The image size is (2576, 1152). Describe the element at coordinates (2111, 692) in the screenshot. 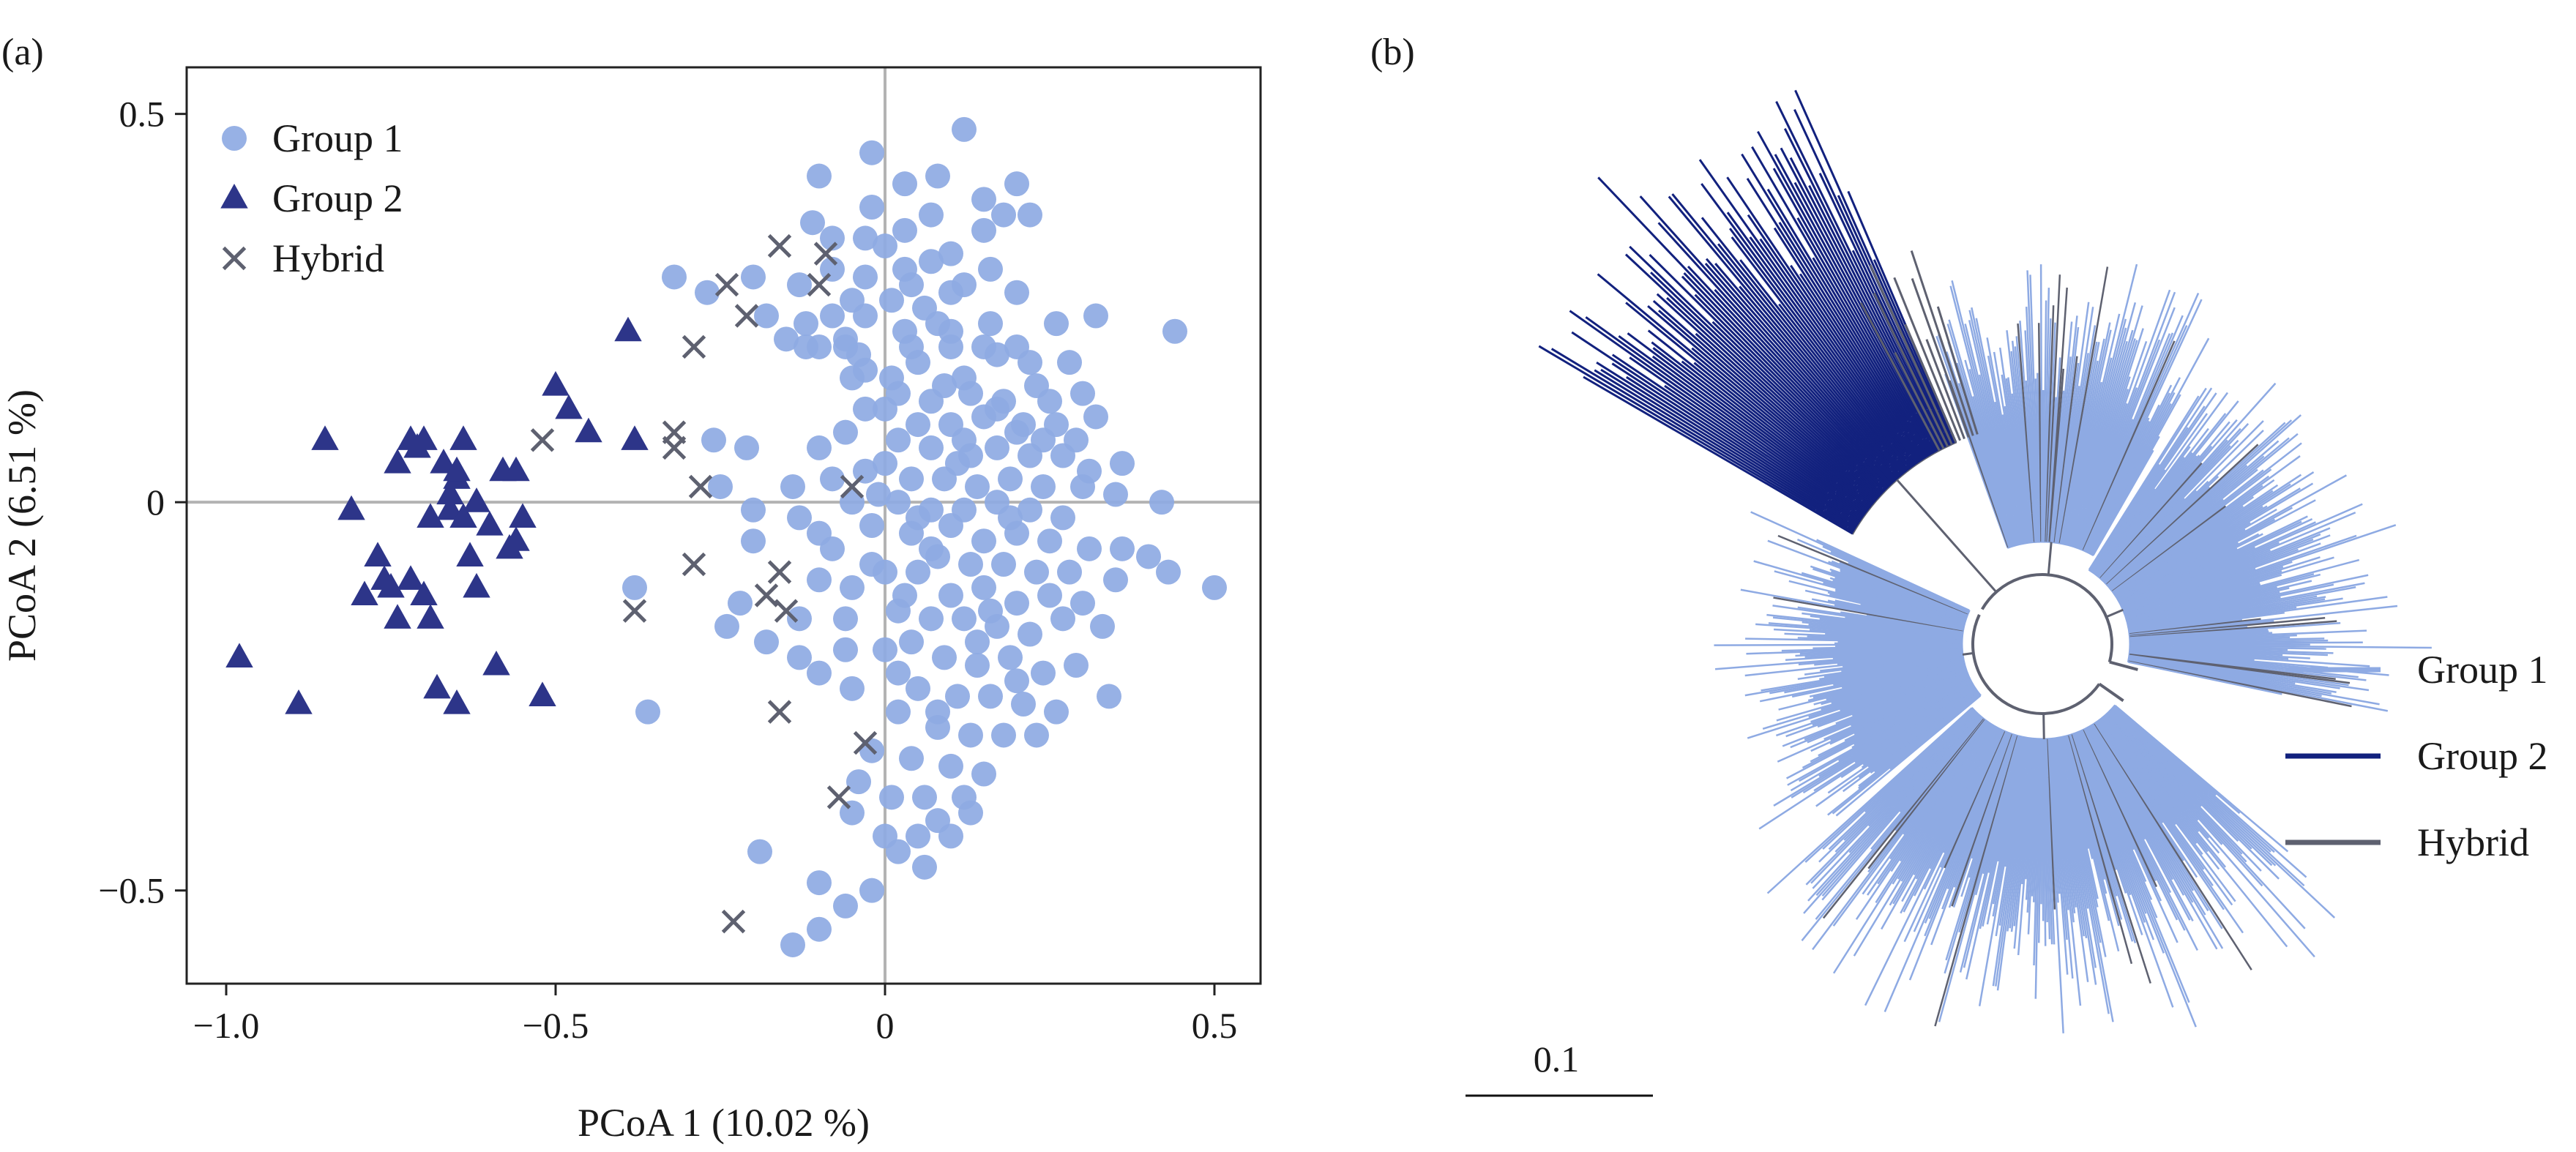

I see `tree-backbone` at that location.